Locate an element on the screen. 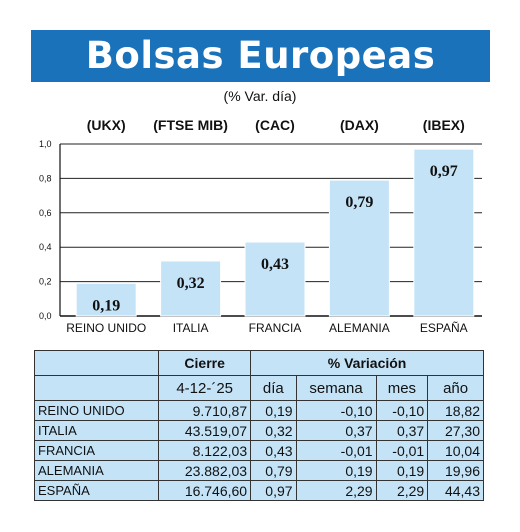  value-label: 0,19 is located at coordinates (106, 305).